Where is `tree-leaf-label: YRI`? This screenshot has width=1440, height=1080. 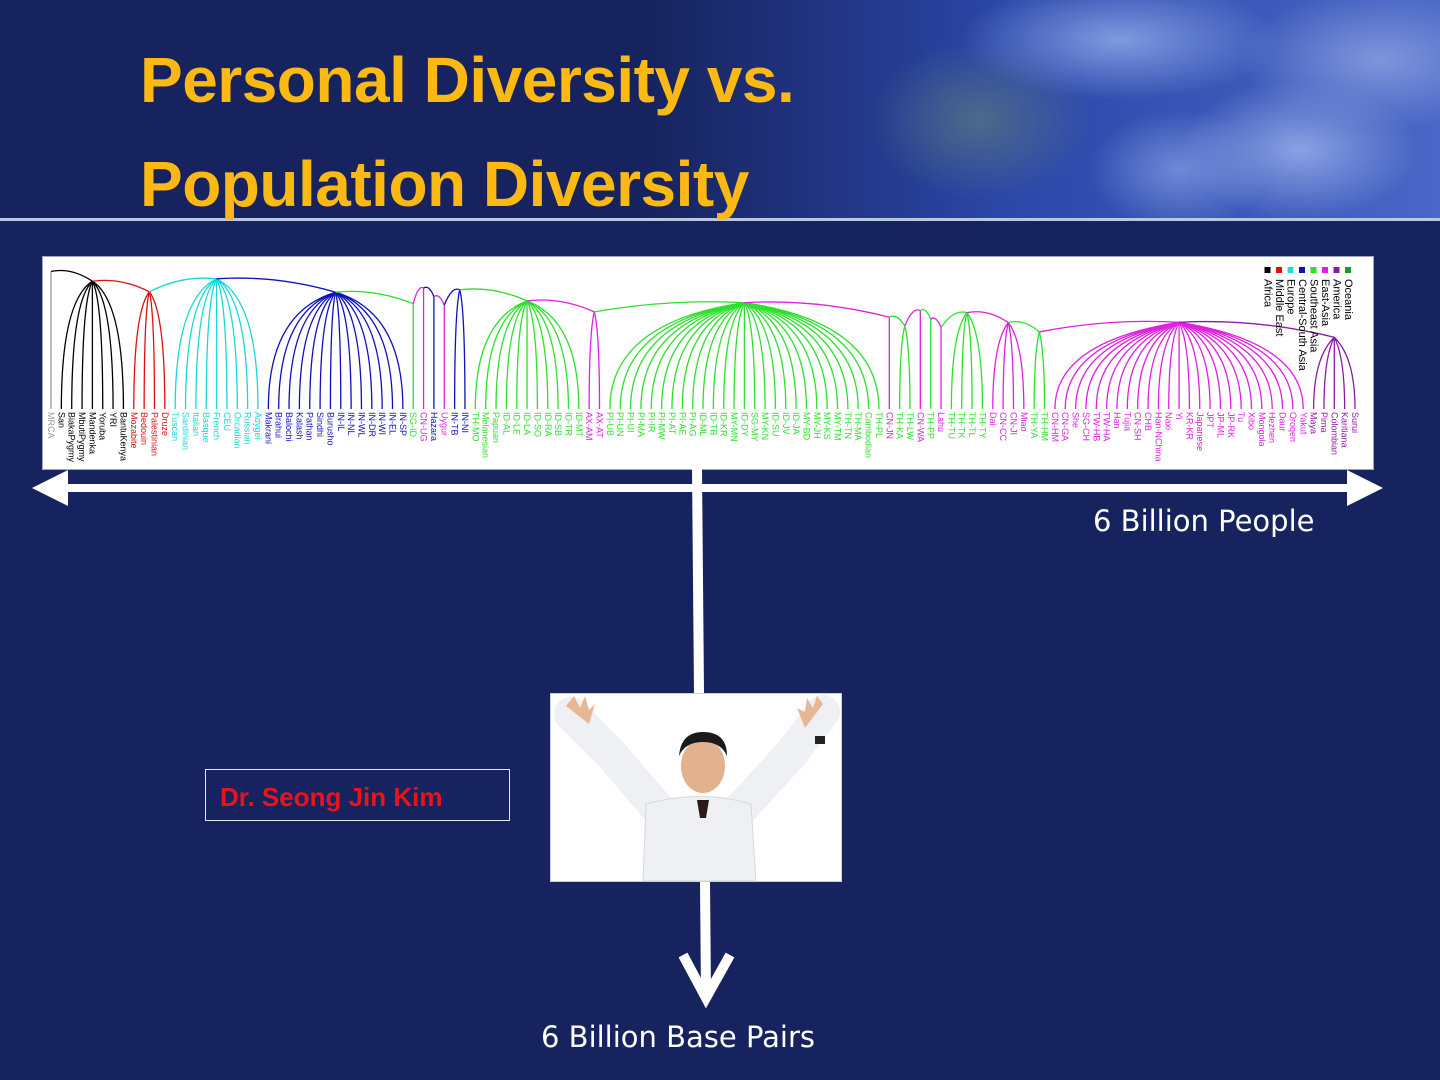 tree-leaf-label: YRI is located at coordinates (113, 419).